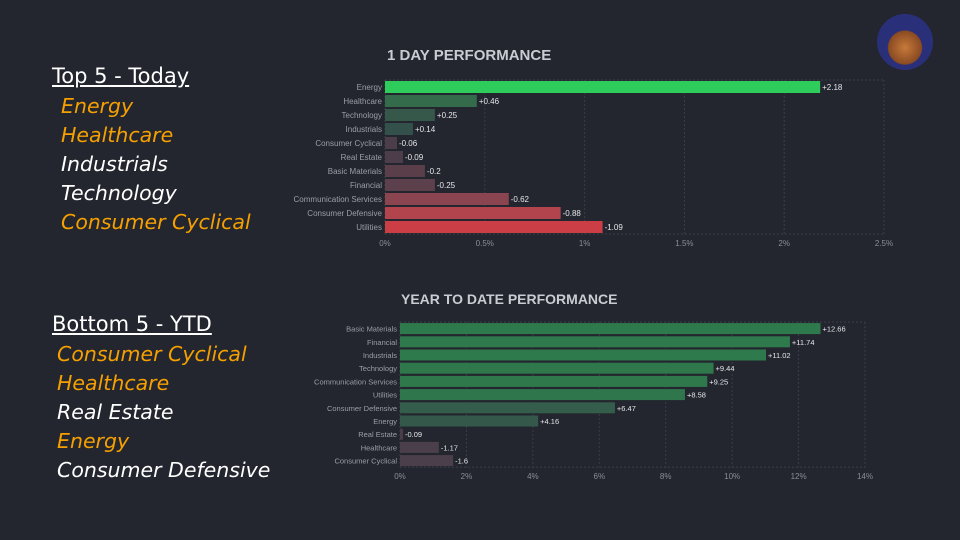 Image resolution: width=960 pixels, height=540 pixels. I want to click on data-label: +0.14, so click(425, 129).